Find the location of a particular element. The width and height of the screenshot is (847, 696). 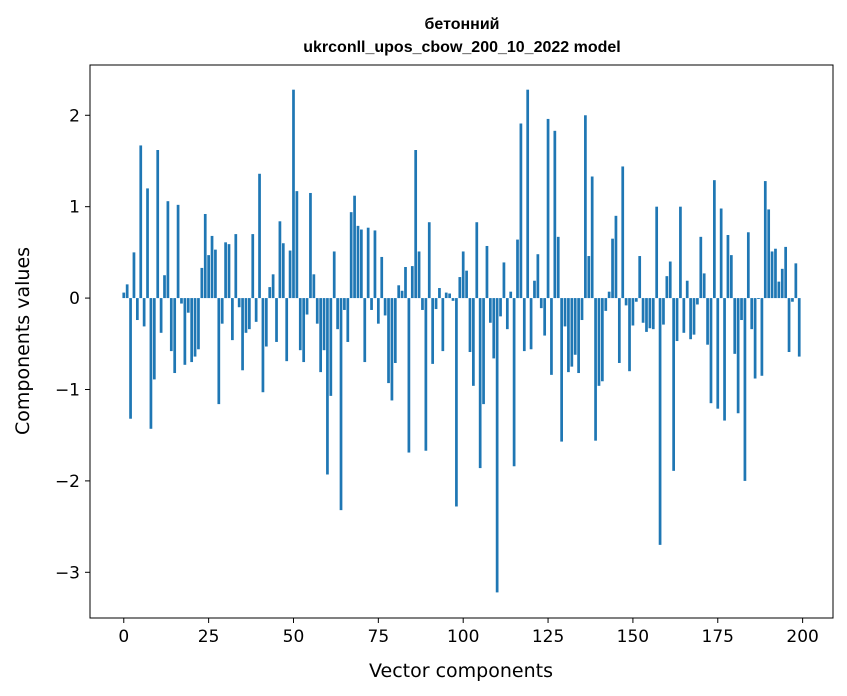

x-tick-label: 125 is located at coordinates (548, 637).